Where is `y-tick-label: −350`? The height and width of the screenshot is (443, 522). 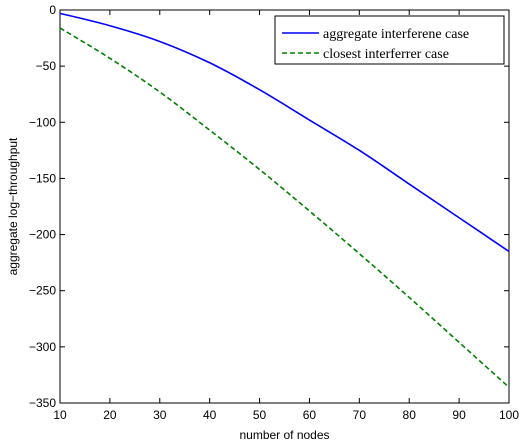
y-tick-label: −350 is located at coordinates (42, 403).